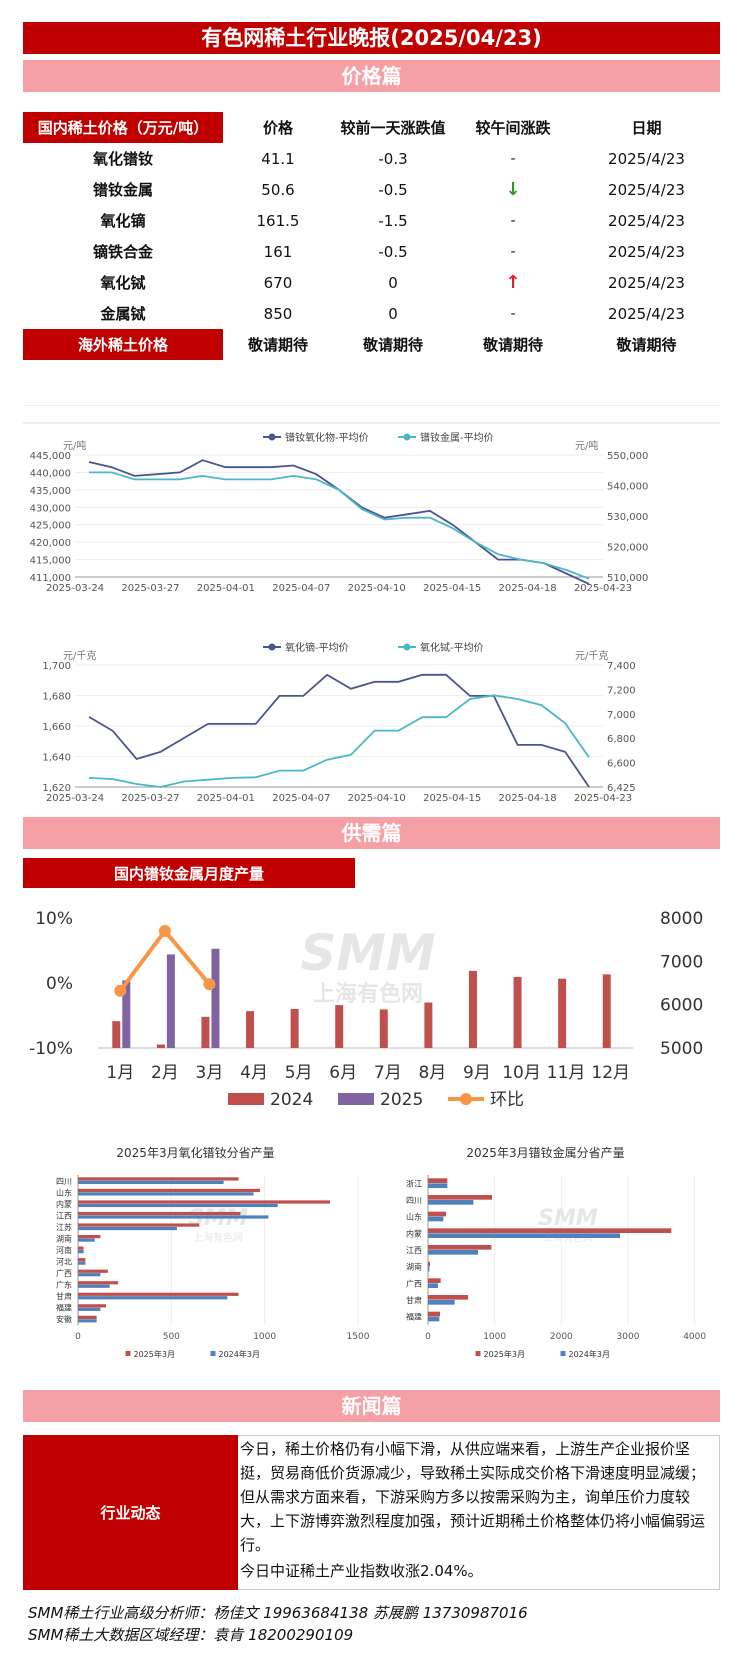 Image resolution: width=742 pixels, height=1665 pixels. What do you see at coordinates (358, 1337) in the screenshot?
I see `x-tick-label: 1500` at bounding box center [358, 1337].